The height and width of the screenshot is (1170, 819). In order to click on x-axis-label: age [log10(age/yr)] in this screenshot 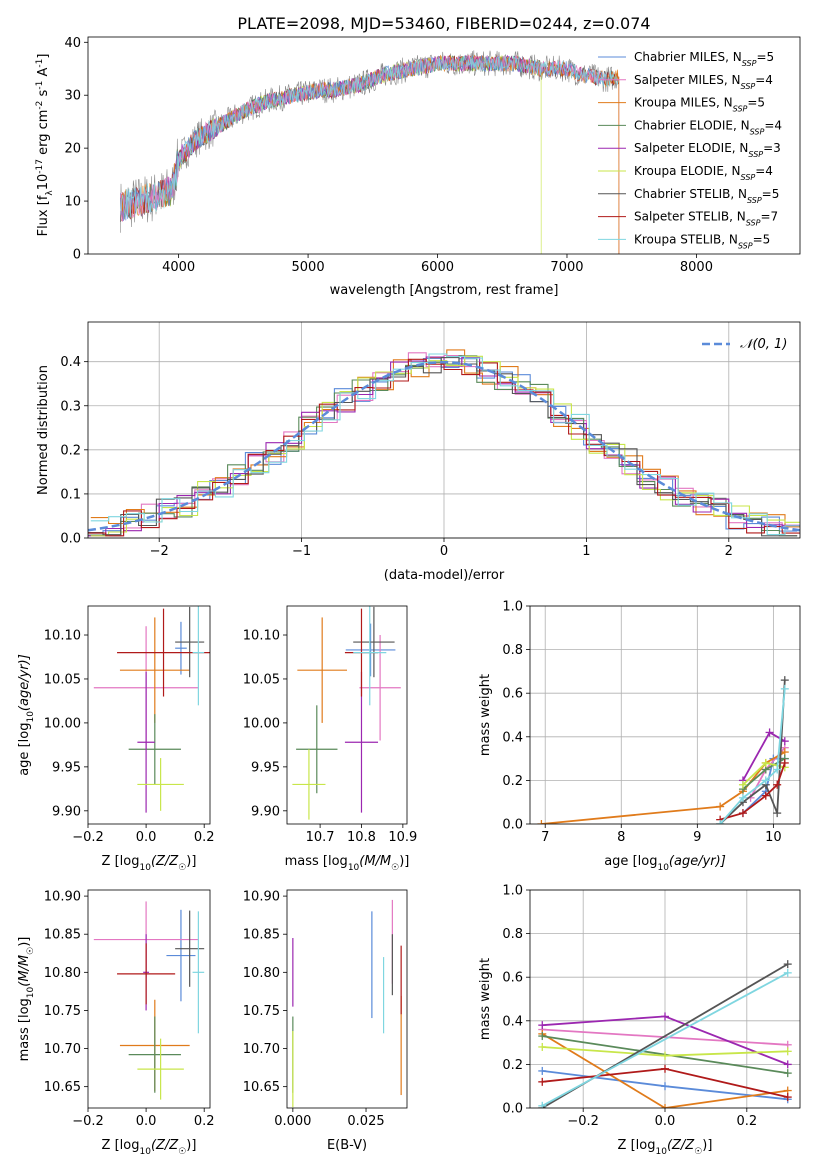, I will do `click(665, 863)`.